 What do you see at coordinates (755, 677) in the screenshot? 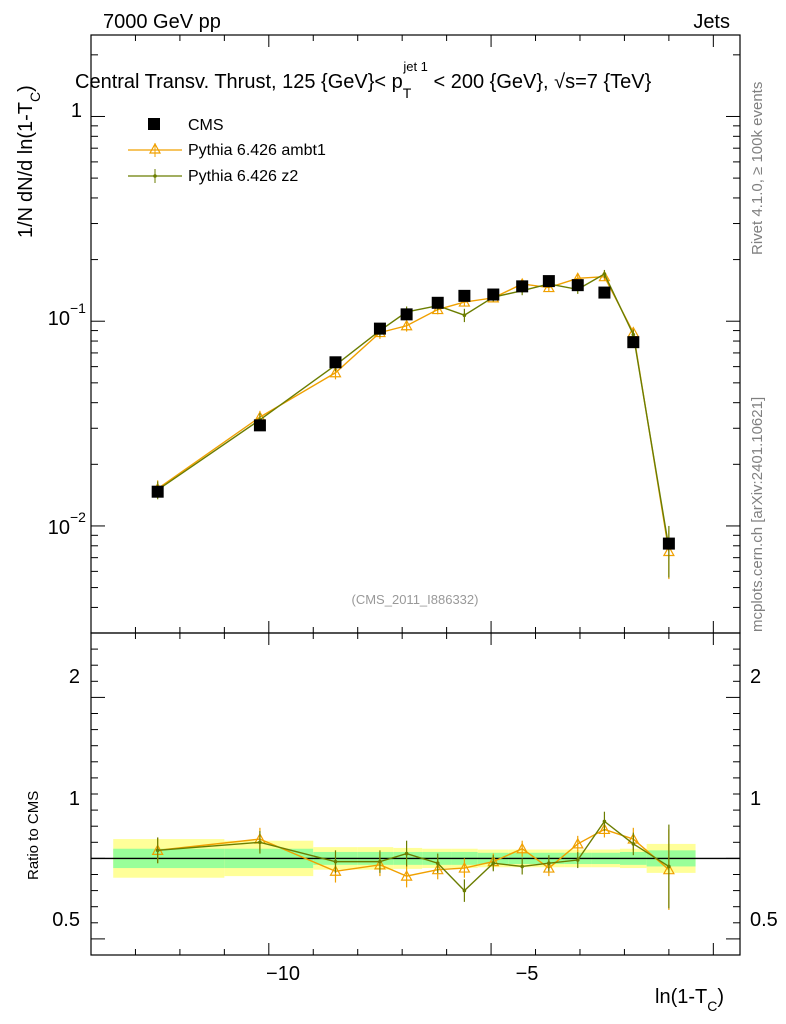
I see `ratio-tick-2-right: 2` at bounding box center [755, 677].